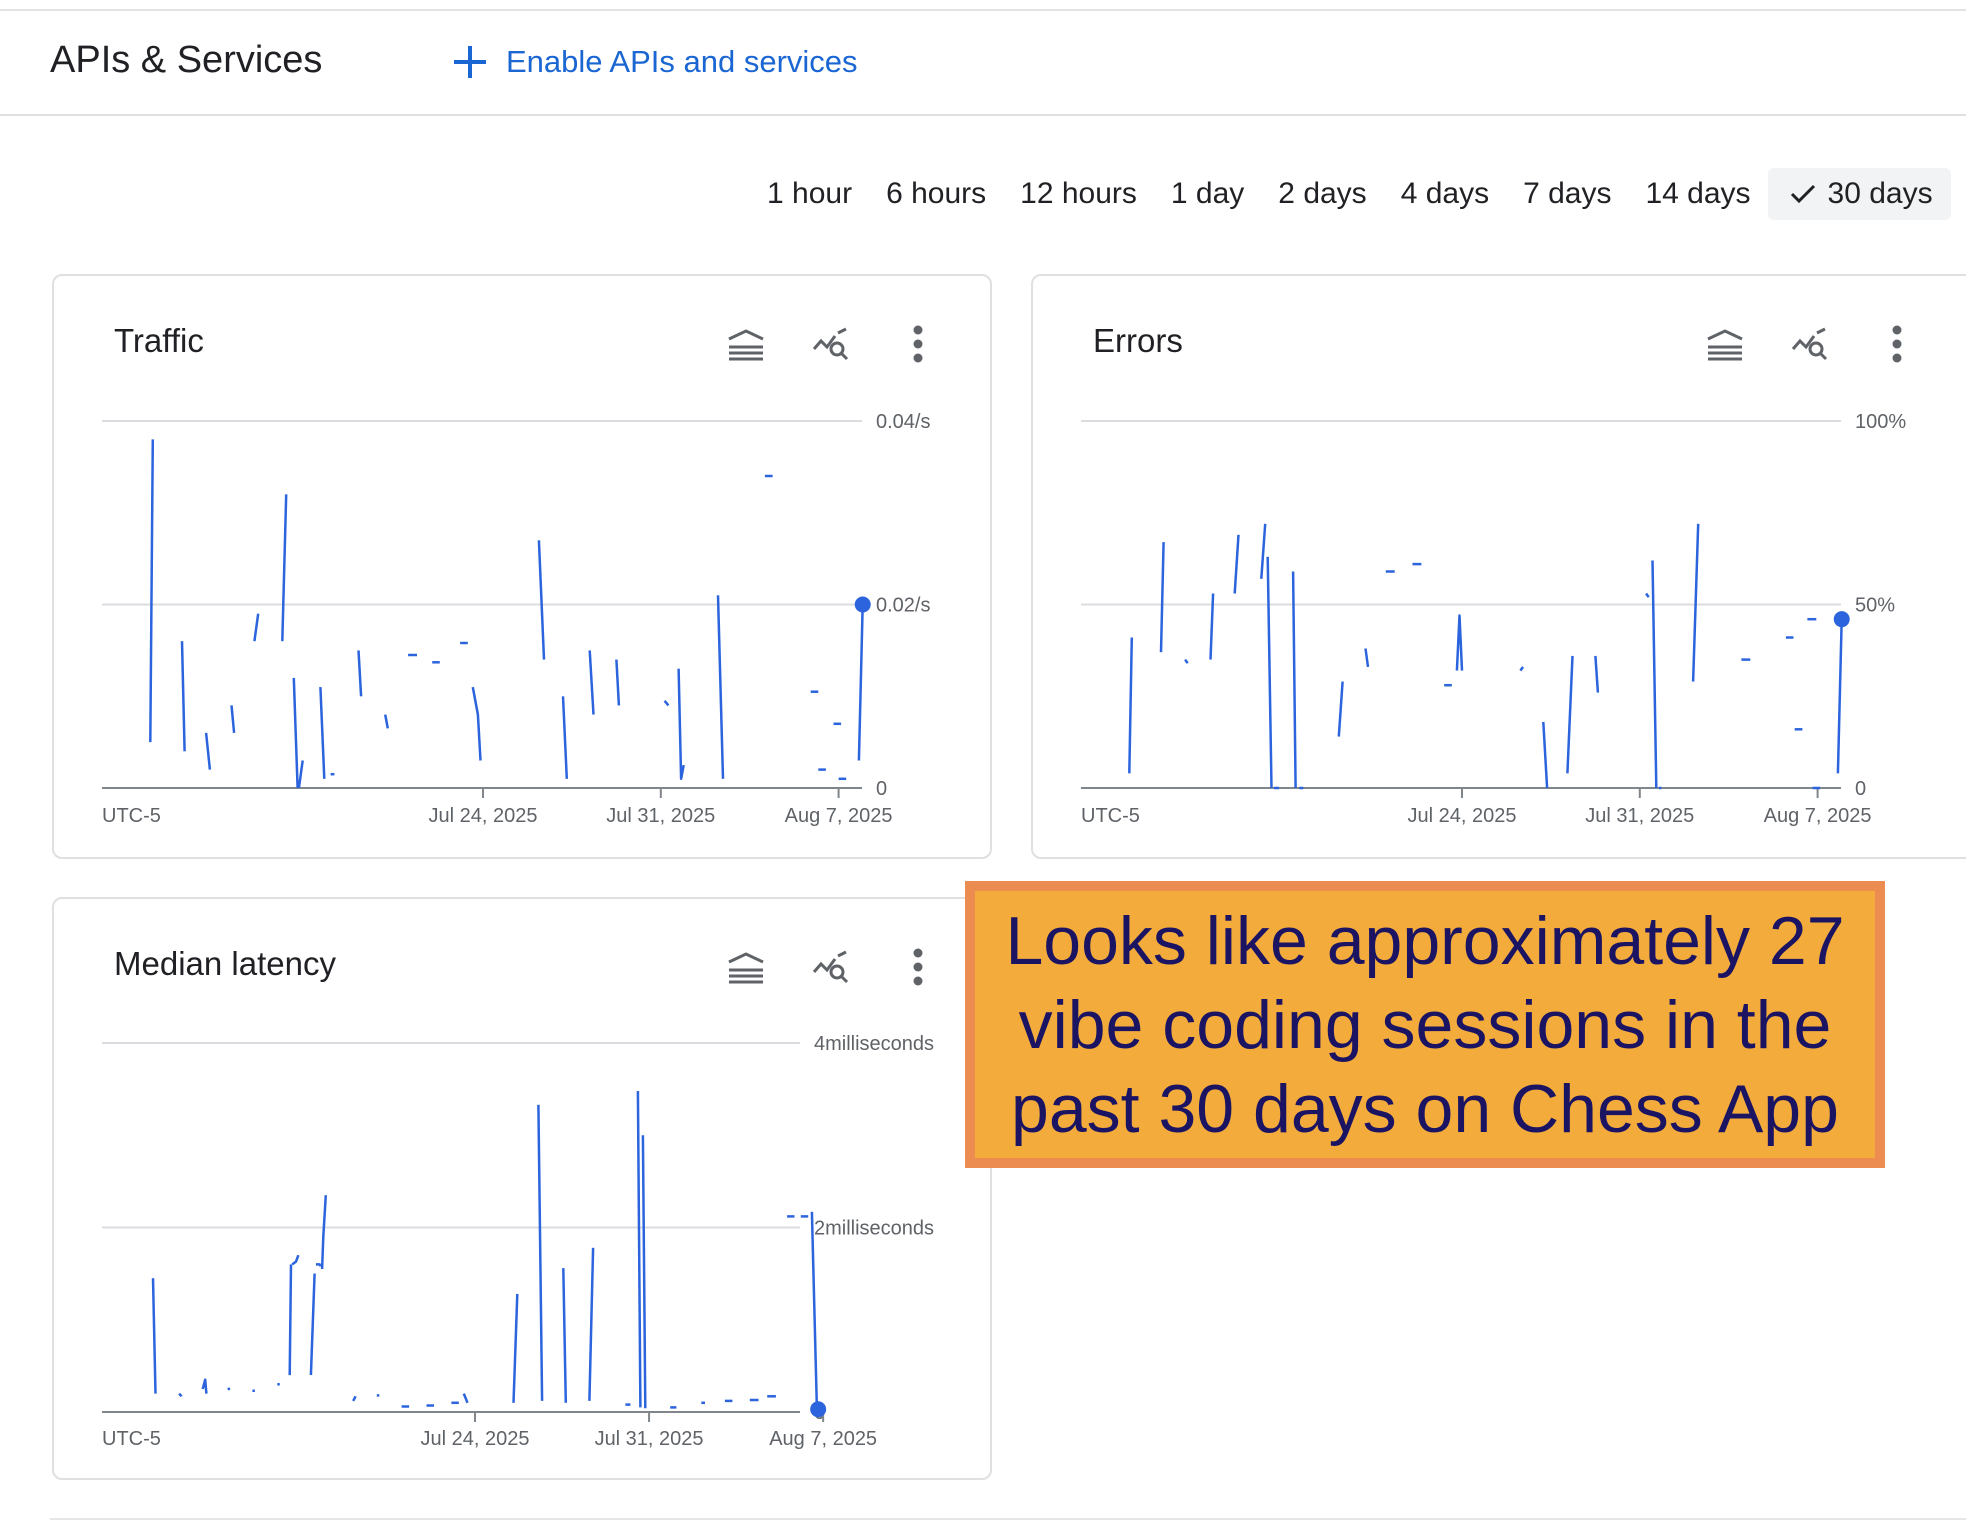 This screenshot has width=1966, height=1534. I want to click on range-7-days: 7 days, so click(1567, 193).